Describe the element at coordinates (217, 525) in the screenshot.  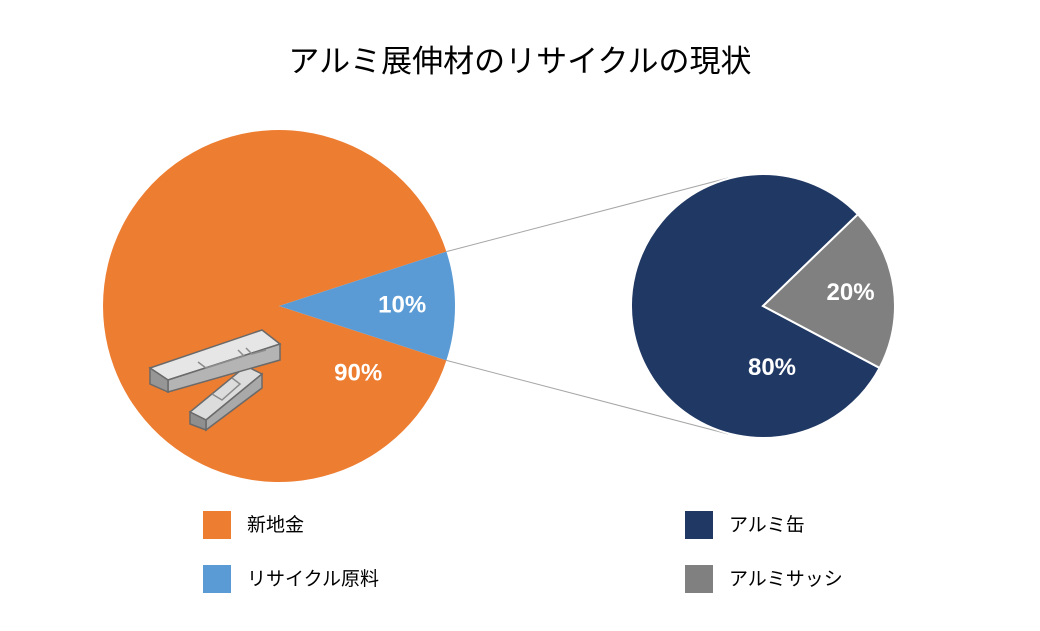
I see `legend-swatch-new-ingot` at that location.